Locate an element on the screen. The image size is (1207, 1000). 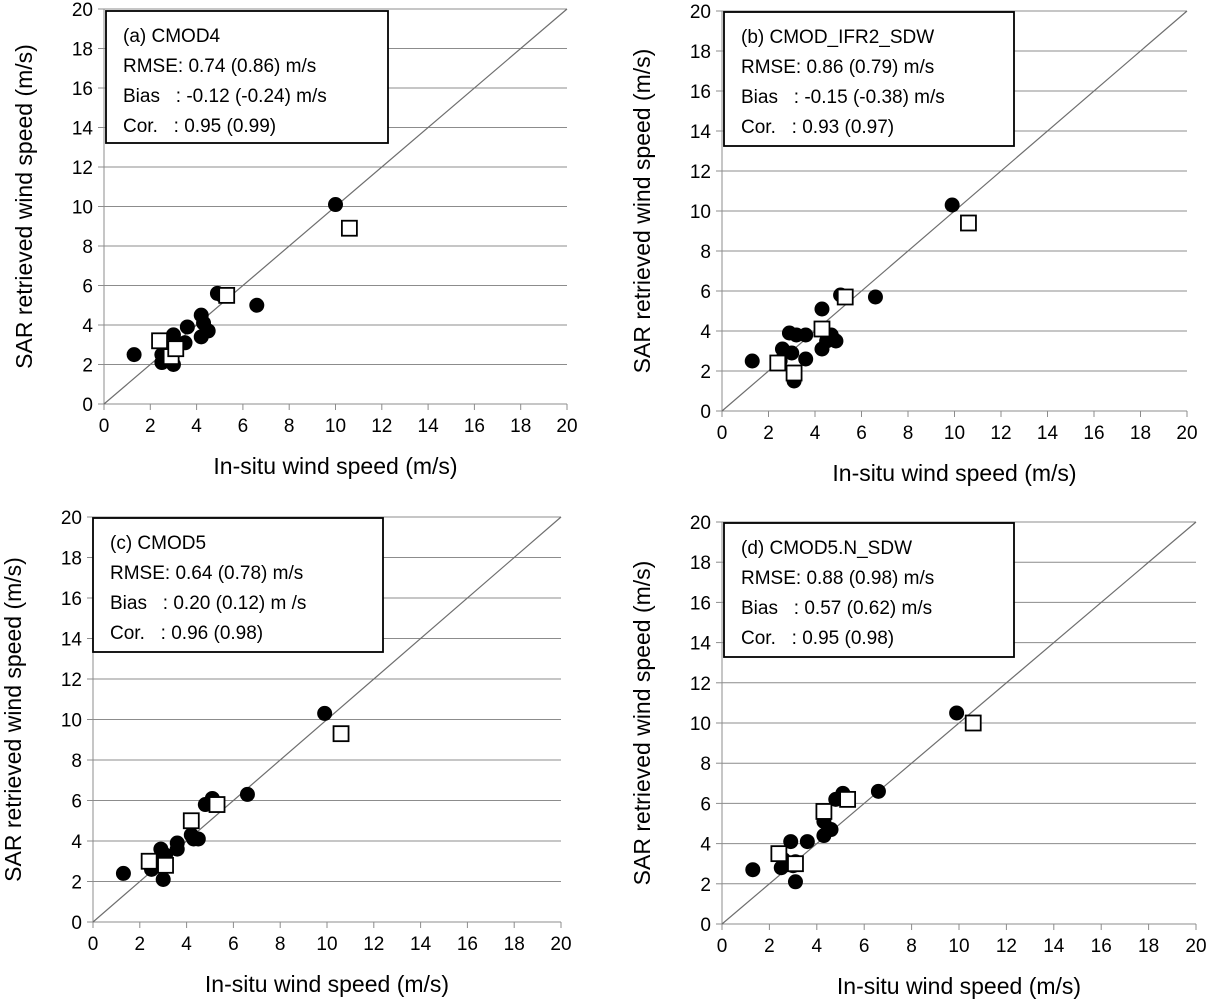
stats-correlation: Cor. : 0.93 (0.97) is located at coordinates (817, 127).